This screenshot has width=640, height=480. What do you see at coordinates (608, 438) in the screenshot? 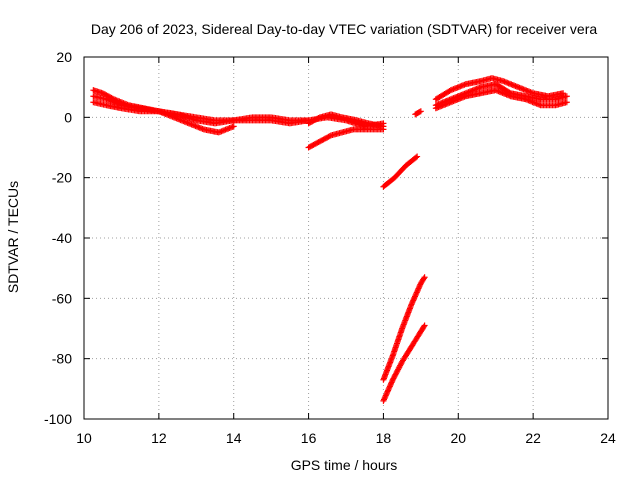
I see `x-tick-label: 24` at bounding box center [608, 438].